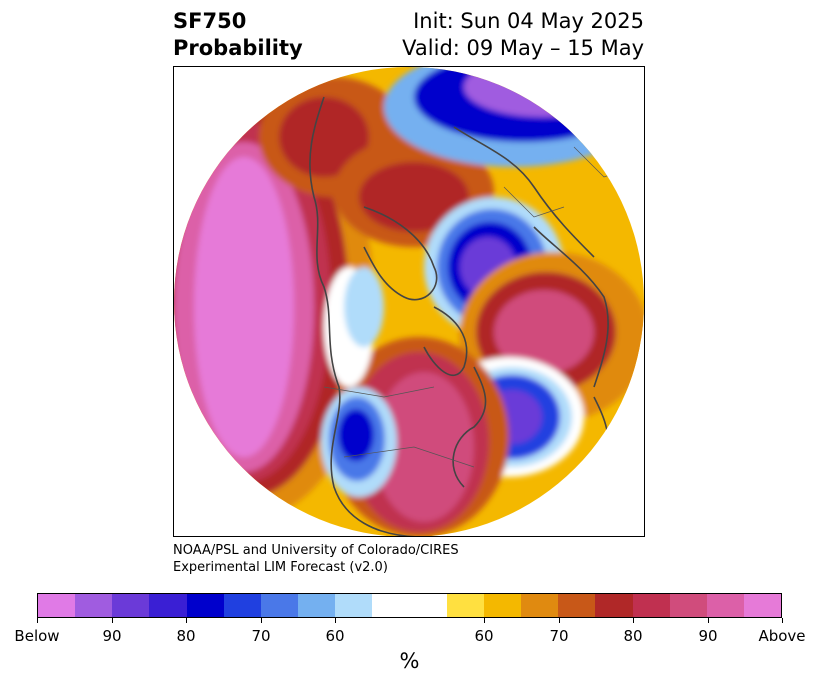  I want to click on title-type: Probability, so click(238, 48).